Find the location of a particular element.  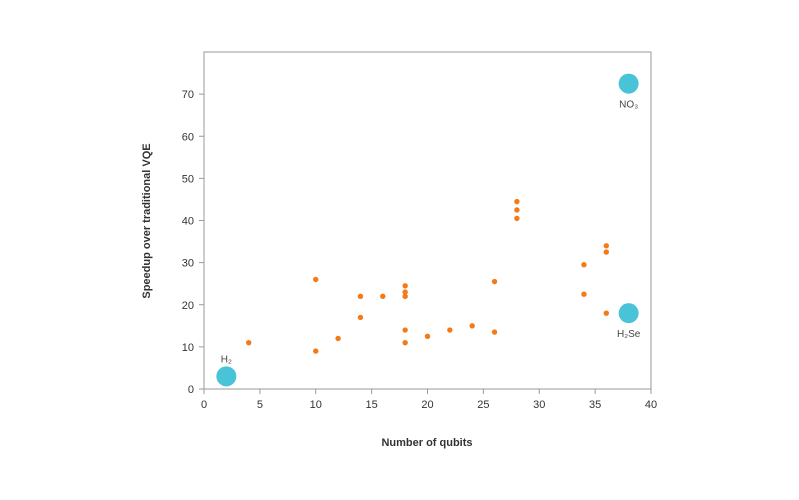

x-tick-label: 20 is located at coordinates (427, 405).